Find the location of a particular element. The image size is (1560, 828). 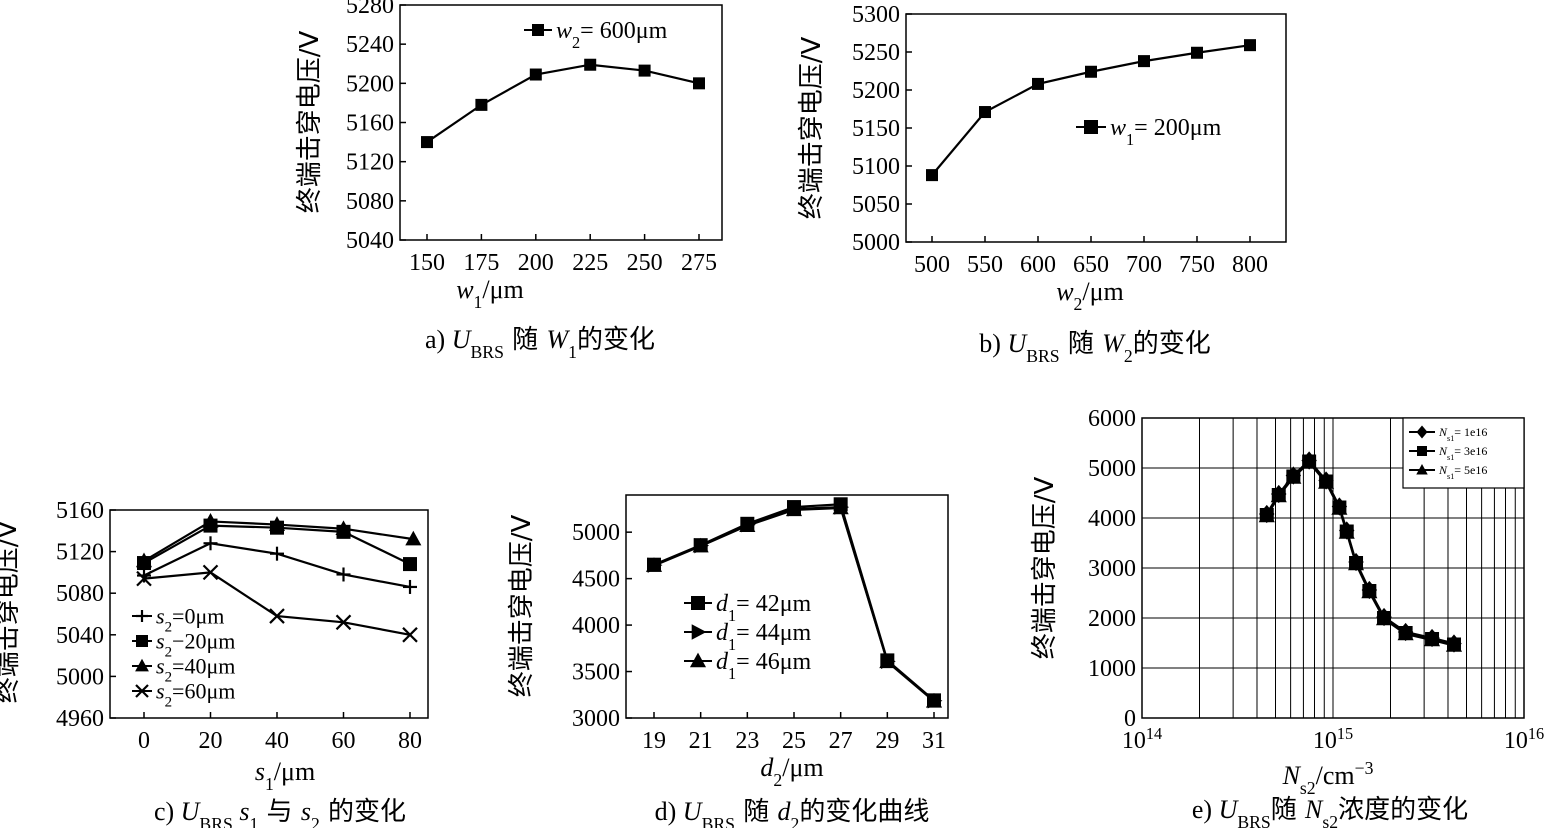

y-tick-label: 6000 is located at coordinates (1112, 419).